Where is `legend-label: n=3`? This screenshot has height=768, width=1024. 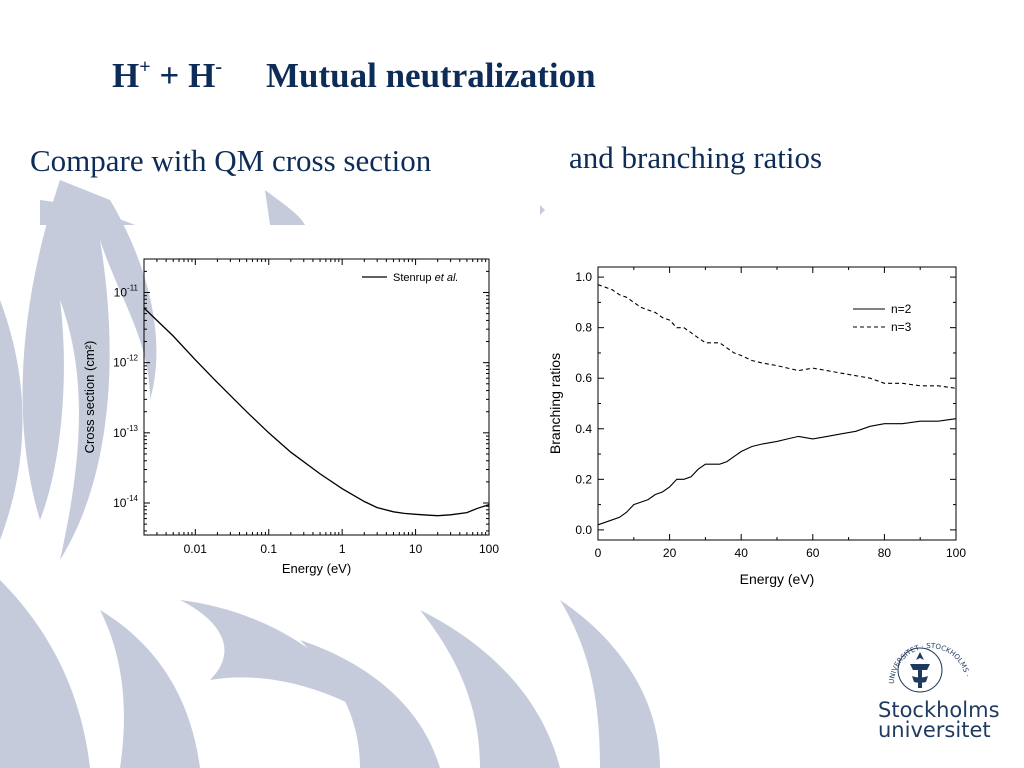
legend-label: n=3 is located at coordinates (901, 327).